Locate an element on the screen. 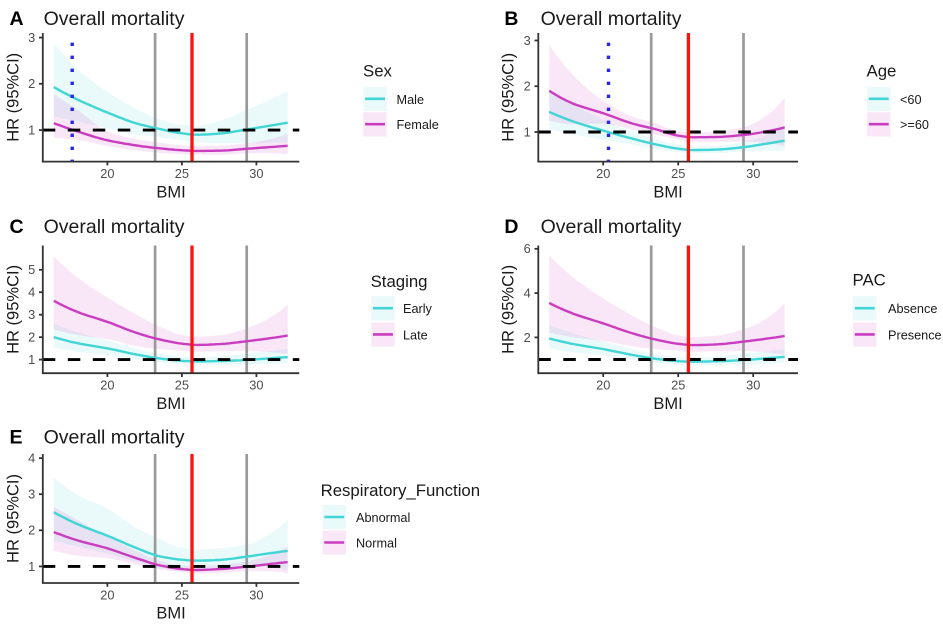 Image resolution: width=943 pixels, height=627 pixels. svg-text: 6 is located at coordinates (527, 248).